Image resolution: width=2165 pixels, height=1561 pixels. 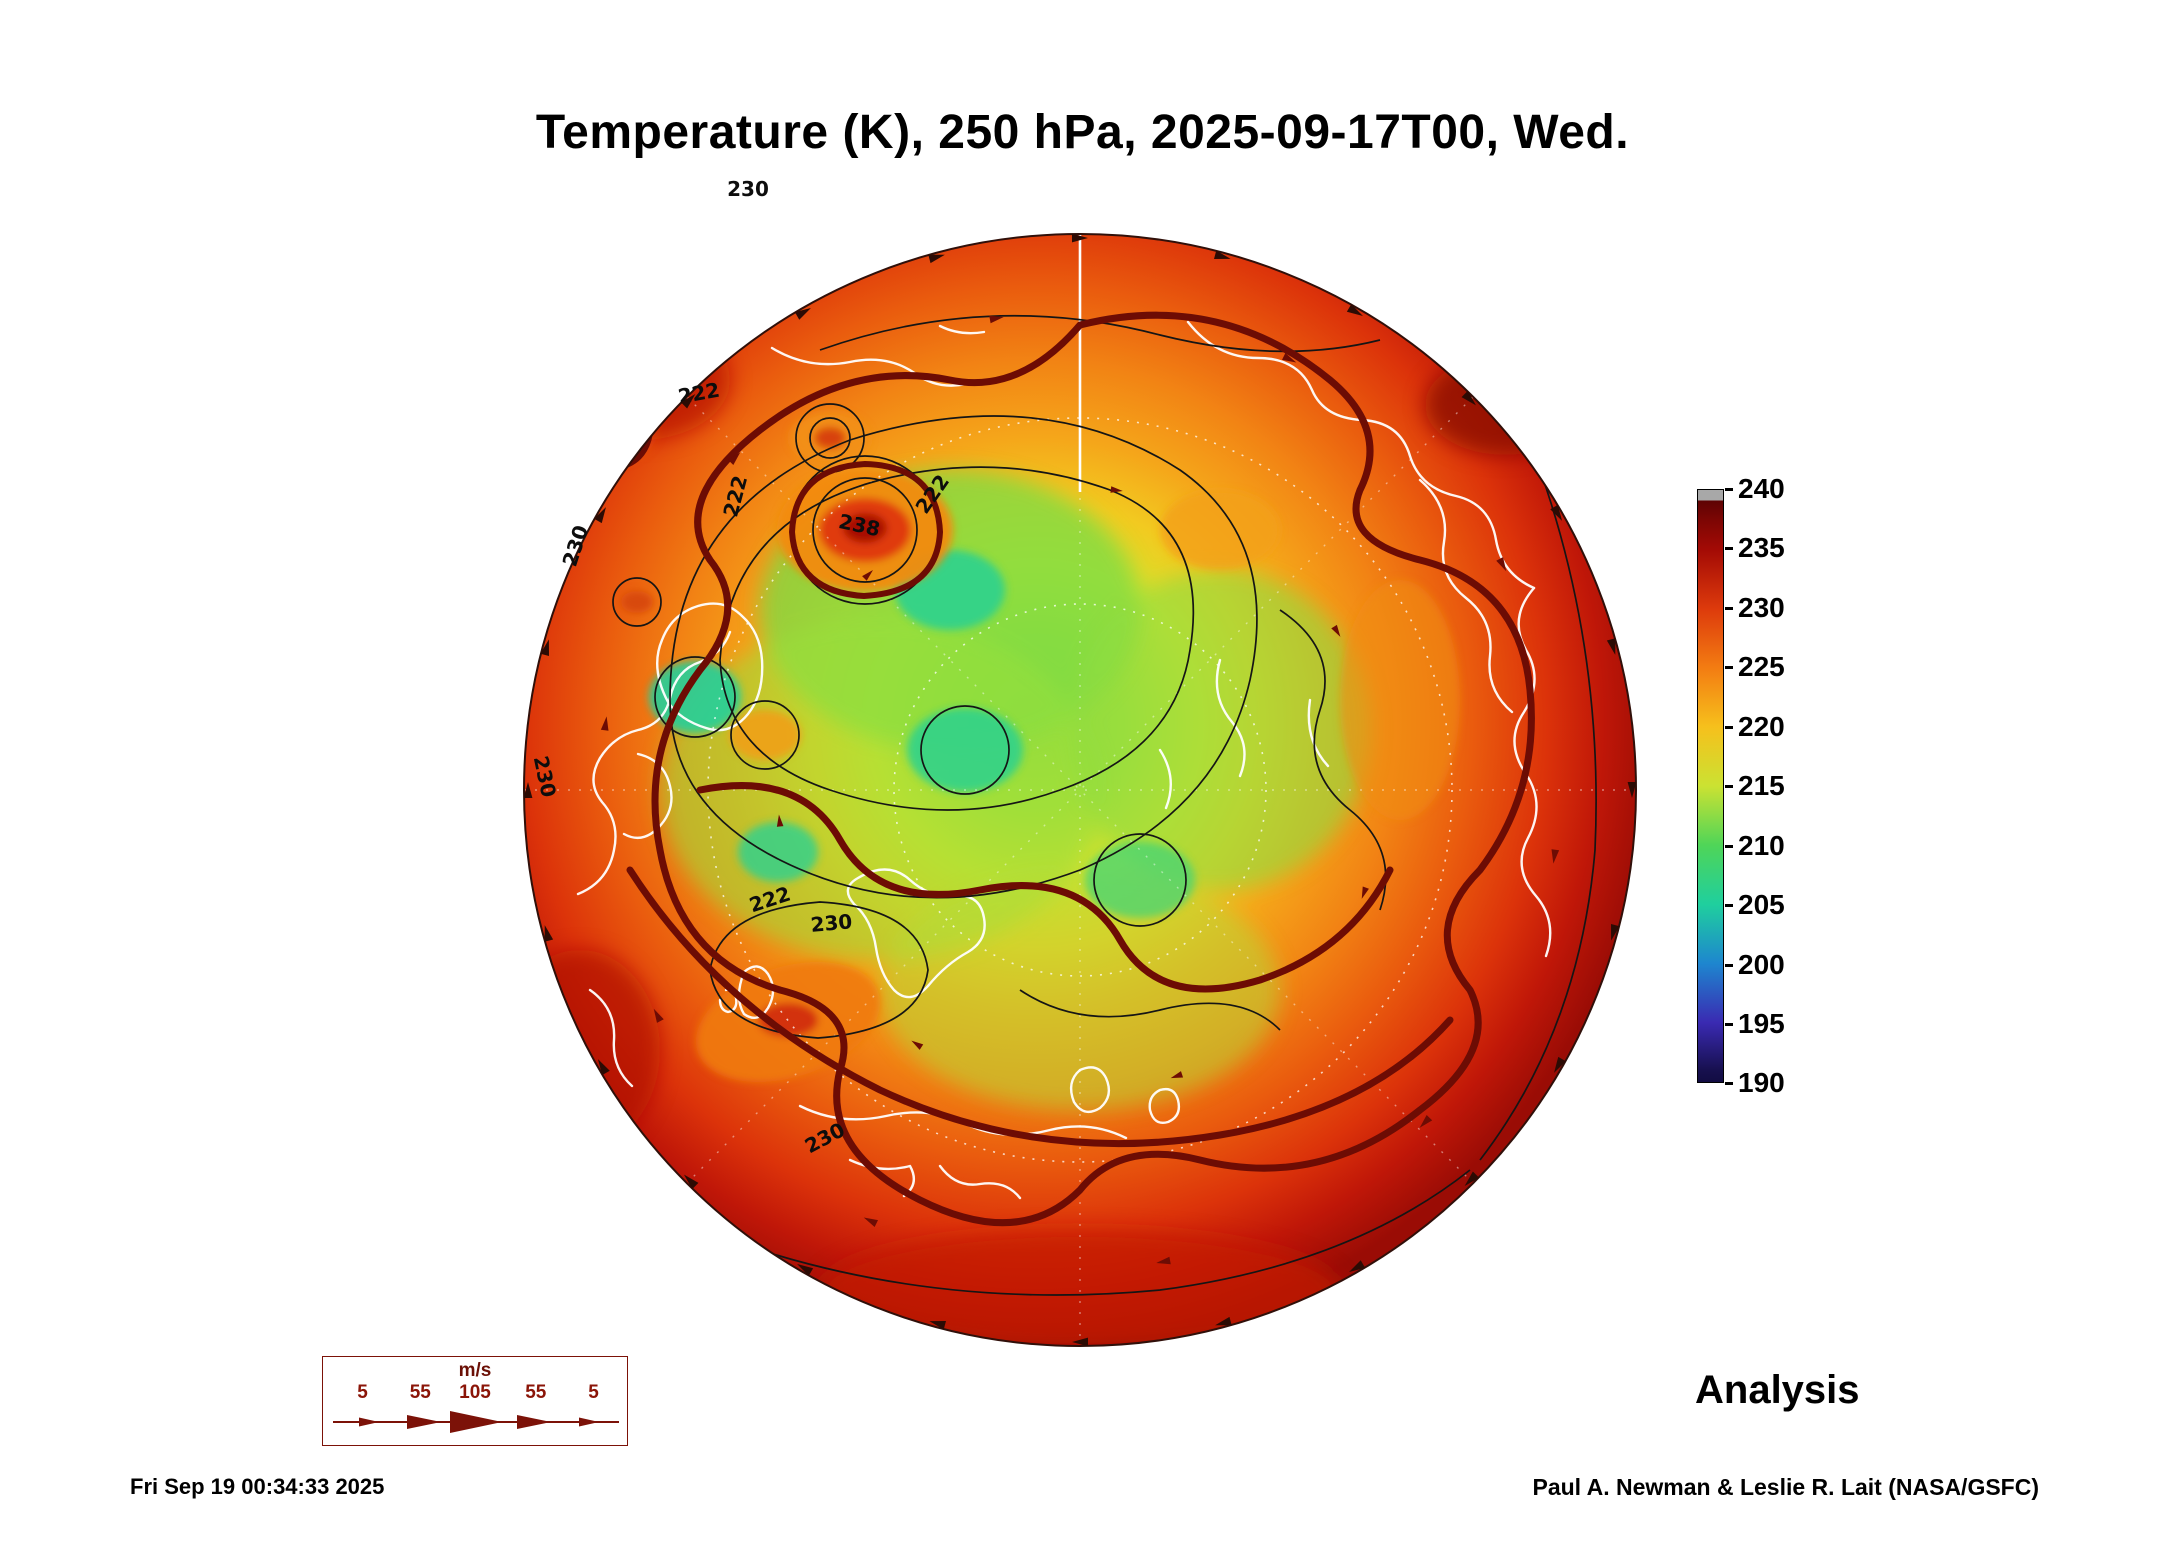 I want to click on colorbar-tick: 220, so click(x=1755, y=726).